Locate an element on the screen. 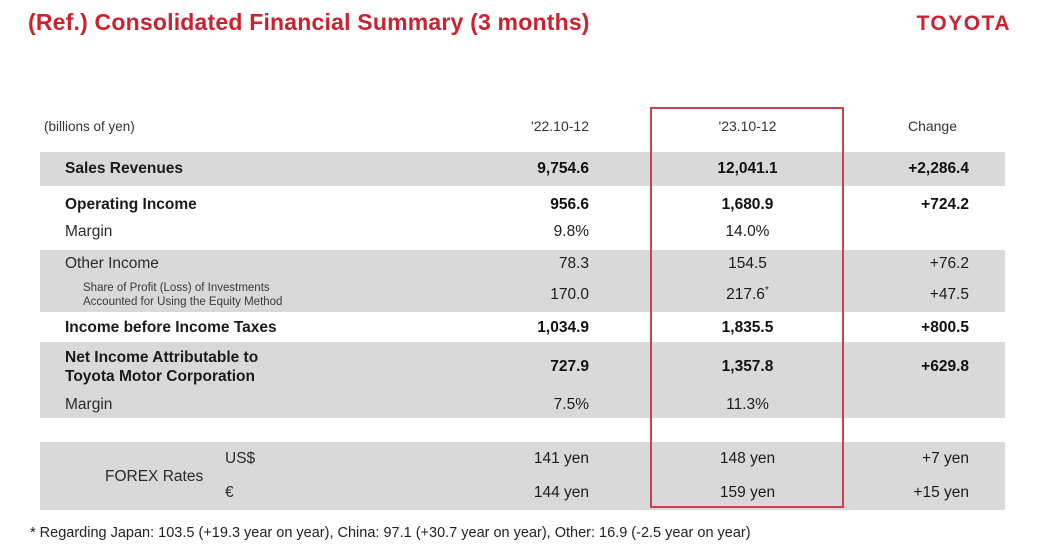 Image resolution: width=1044 pixels, height=555 pixels. value-curr: 148 yen is located at coordinates (747, 458).